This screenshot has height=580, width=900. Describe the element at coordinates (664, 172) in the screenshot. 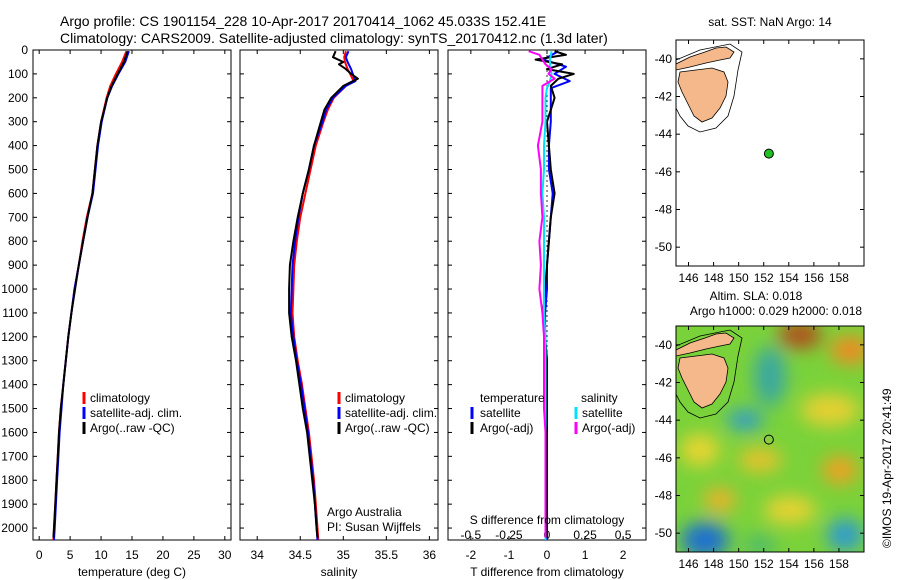

I see `map_sst-ytick-label: -46` at that location.